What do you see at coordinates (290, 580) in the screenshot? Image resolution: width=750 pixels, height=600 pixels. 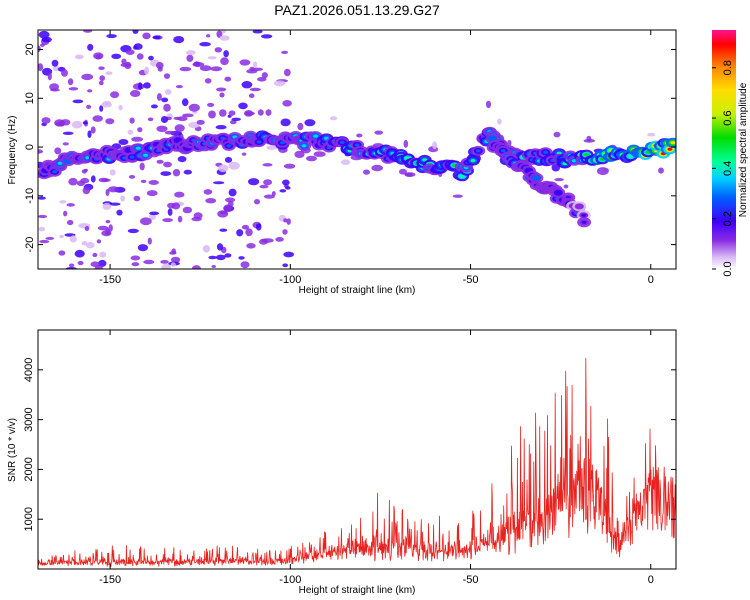 I see `x-tick-label: -100` at bounding box center [290, 580].